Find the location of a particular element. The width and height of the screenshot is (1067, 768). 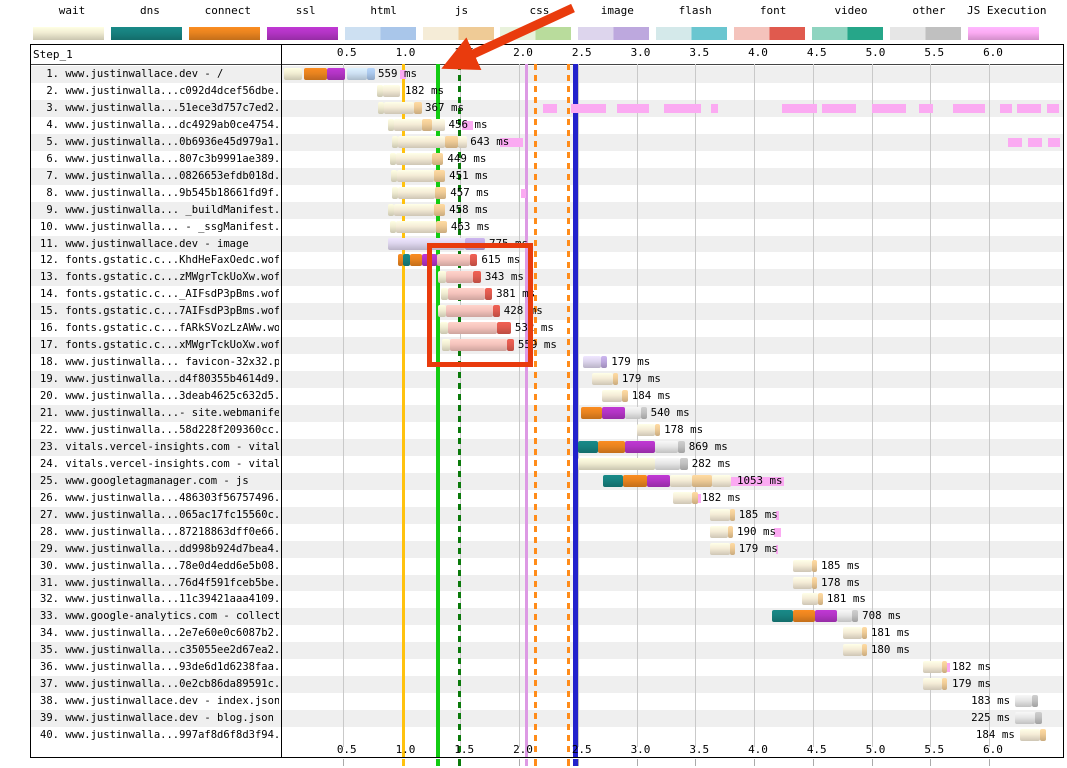

legend-swatch-exec is located at coordinates (1003, 33).